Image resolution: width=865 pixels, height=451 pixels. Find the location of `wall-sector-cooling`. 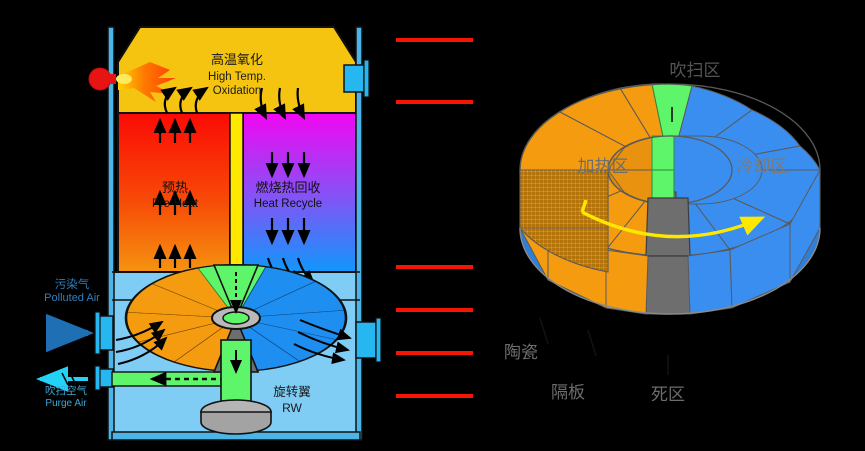

wall-sector-cooling is located at coordinates (710, 282).